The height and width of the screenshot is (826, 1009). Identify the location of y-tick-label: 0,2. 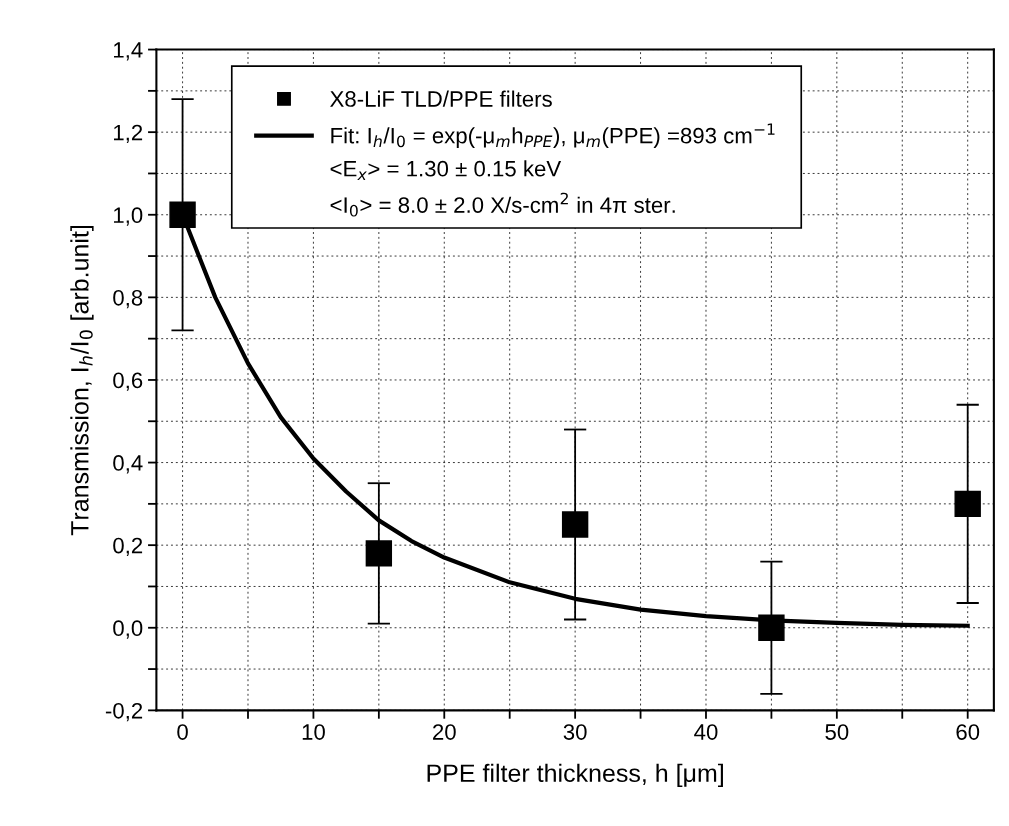
(128, 547).